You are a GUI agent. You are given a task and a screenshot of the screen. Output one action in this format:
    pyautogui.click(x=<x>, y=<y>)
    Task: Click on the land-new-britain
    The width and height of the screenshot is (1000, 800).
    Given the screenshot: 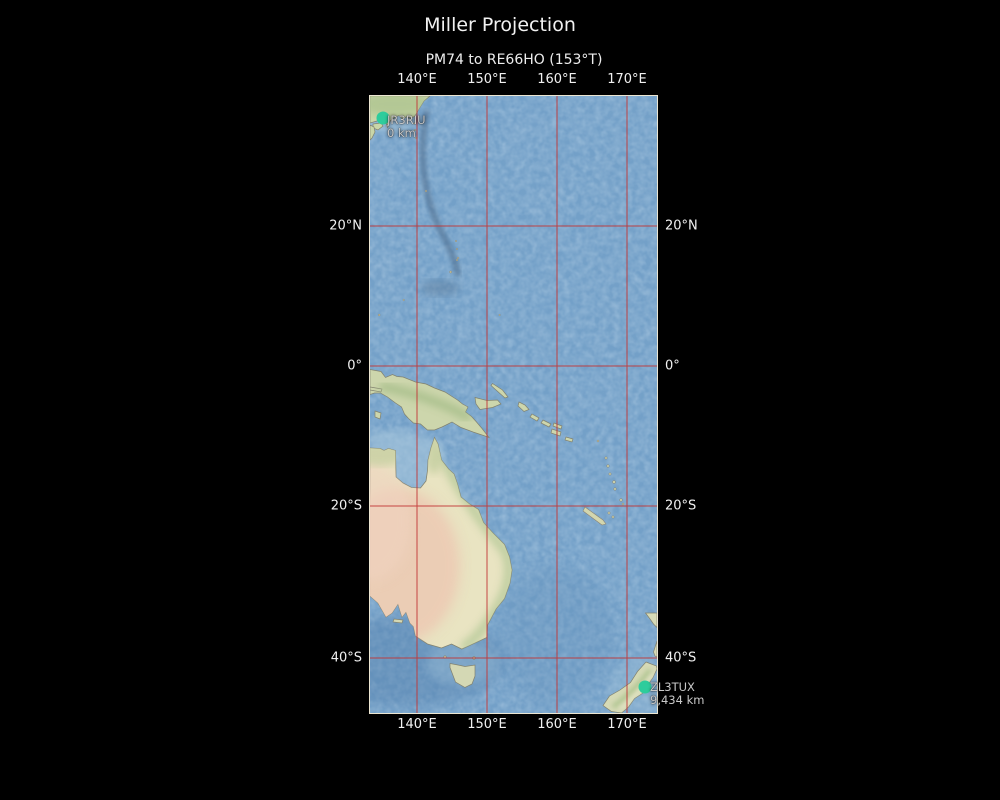 What is the action you would take?
    pyautogui.click(x=488, y=403)
    